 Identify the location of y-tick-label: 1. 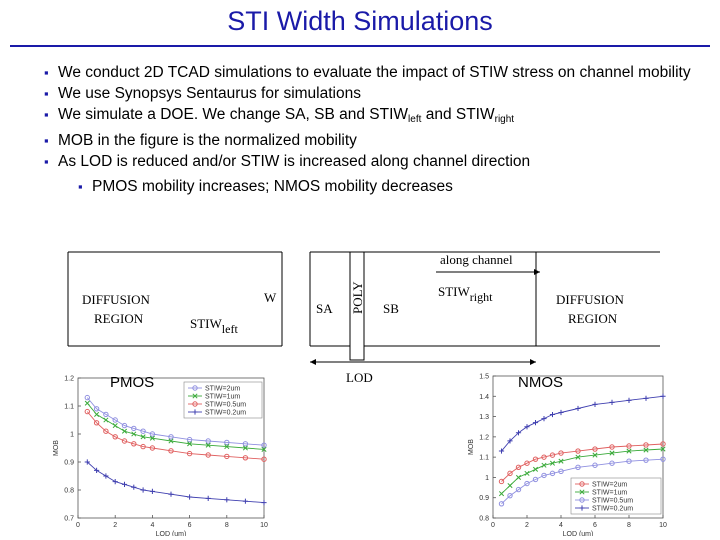
(487, 478).